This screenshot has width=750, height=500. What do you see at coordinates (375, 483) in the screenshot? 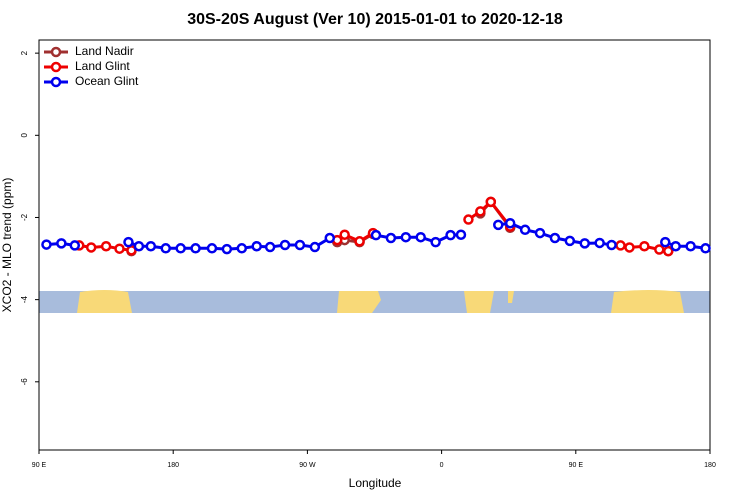
I see `x-axis-title: Longitude` at bounding box center [375, 483].